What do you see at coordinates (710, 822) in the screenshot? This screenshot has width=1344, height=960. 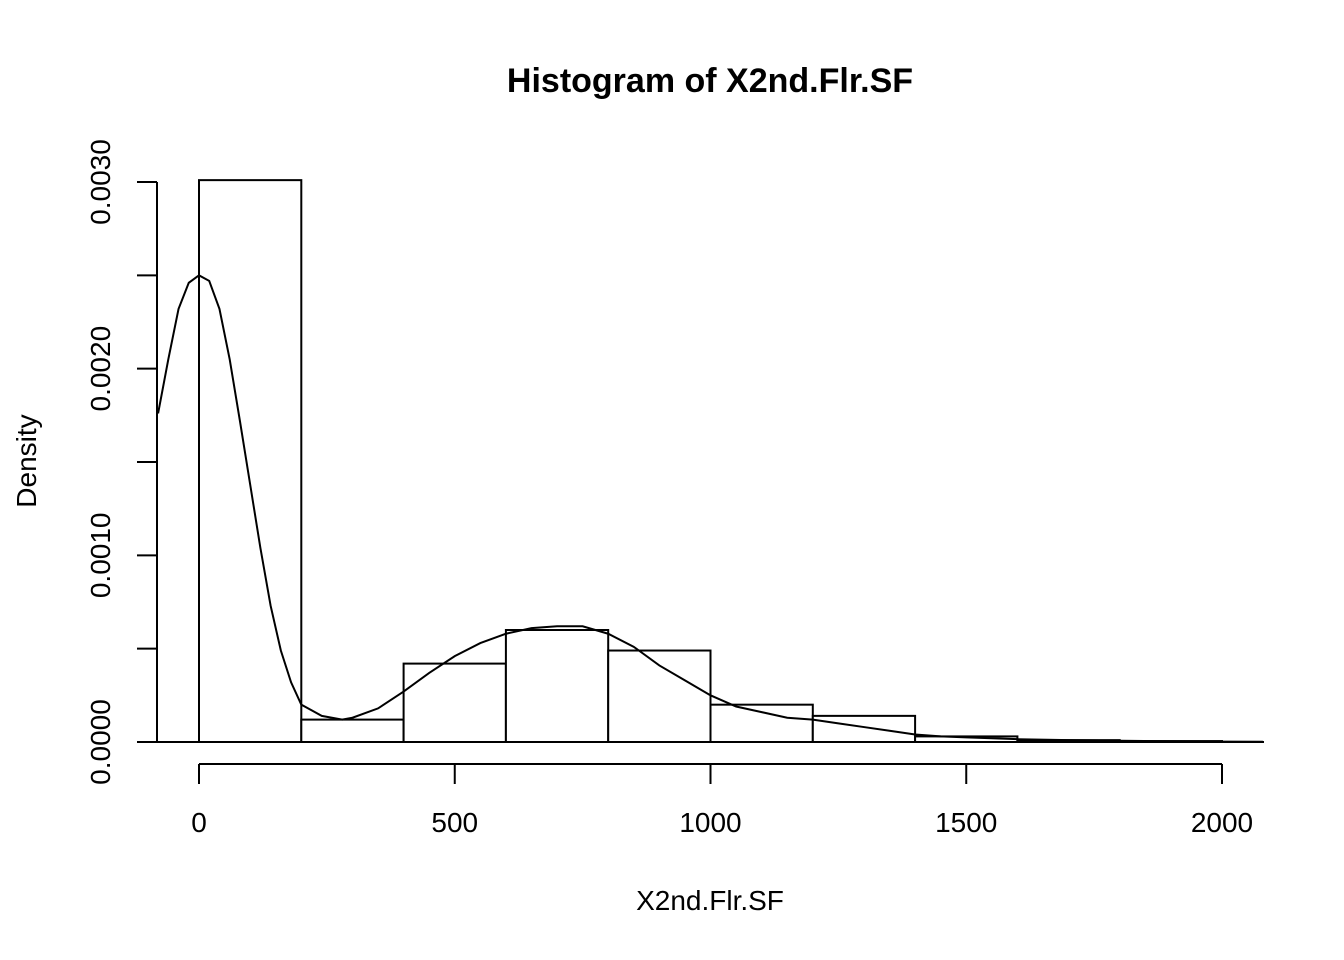 I see `x-tick-label-2: 1000` at bounding box center [710, 822].